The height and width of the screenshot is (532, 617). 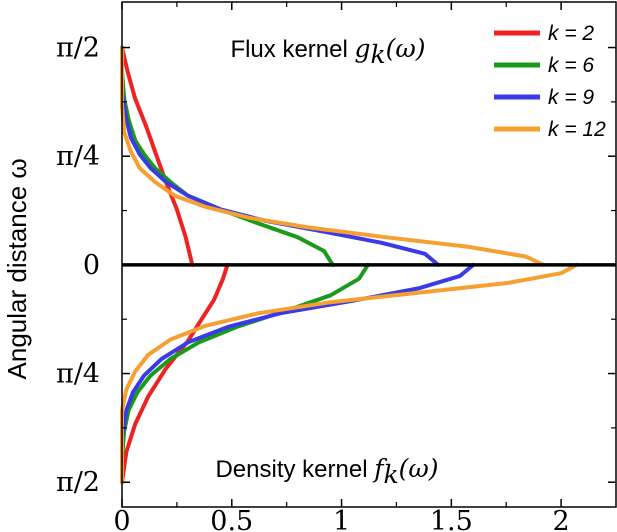 What do you see at coordinates (362, 48) in the screenshot?
I see `flux-kernel-title-symbol: g` at bounding box center [362, 48].